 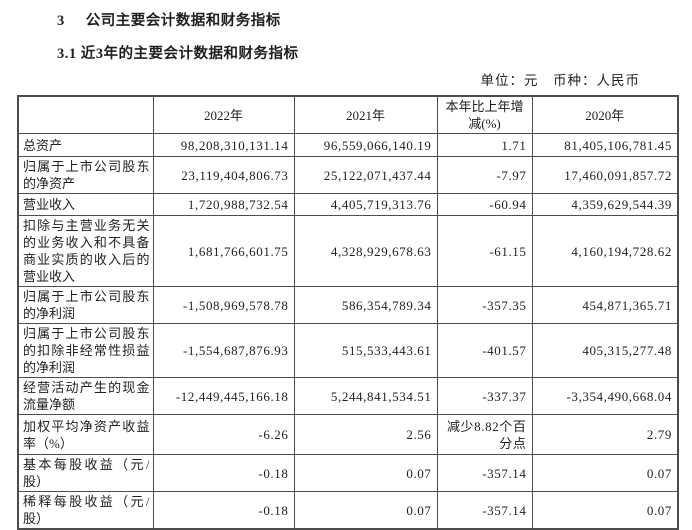 What do you see at coordinates (484, 175) in the screenshot?
I see `value-change: -7.97` at bounding box center [484, 175].